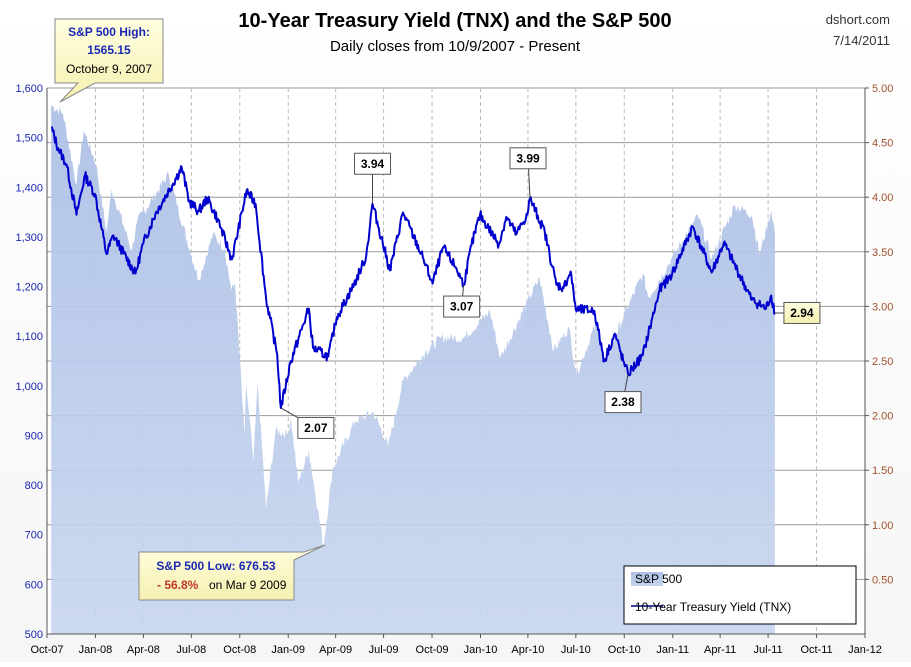  What do you see at coordinates (143, 650) in the screenshot?
I see `x-tick-label: Apr-08` at bounding box center [143, 650].